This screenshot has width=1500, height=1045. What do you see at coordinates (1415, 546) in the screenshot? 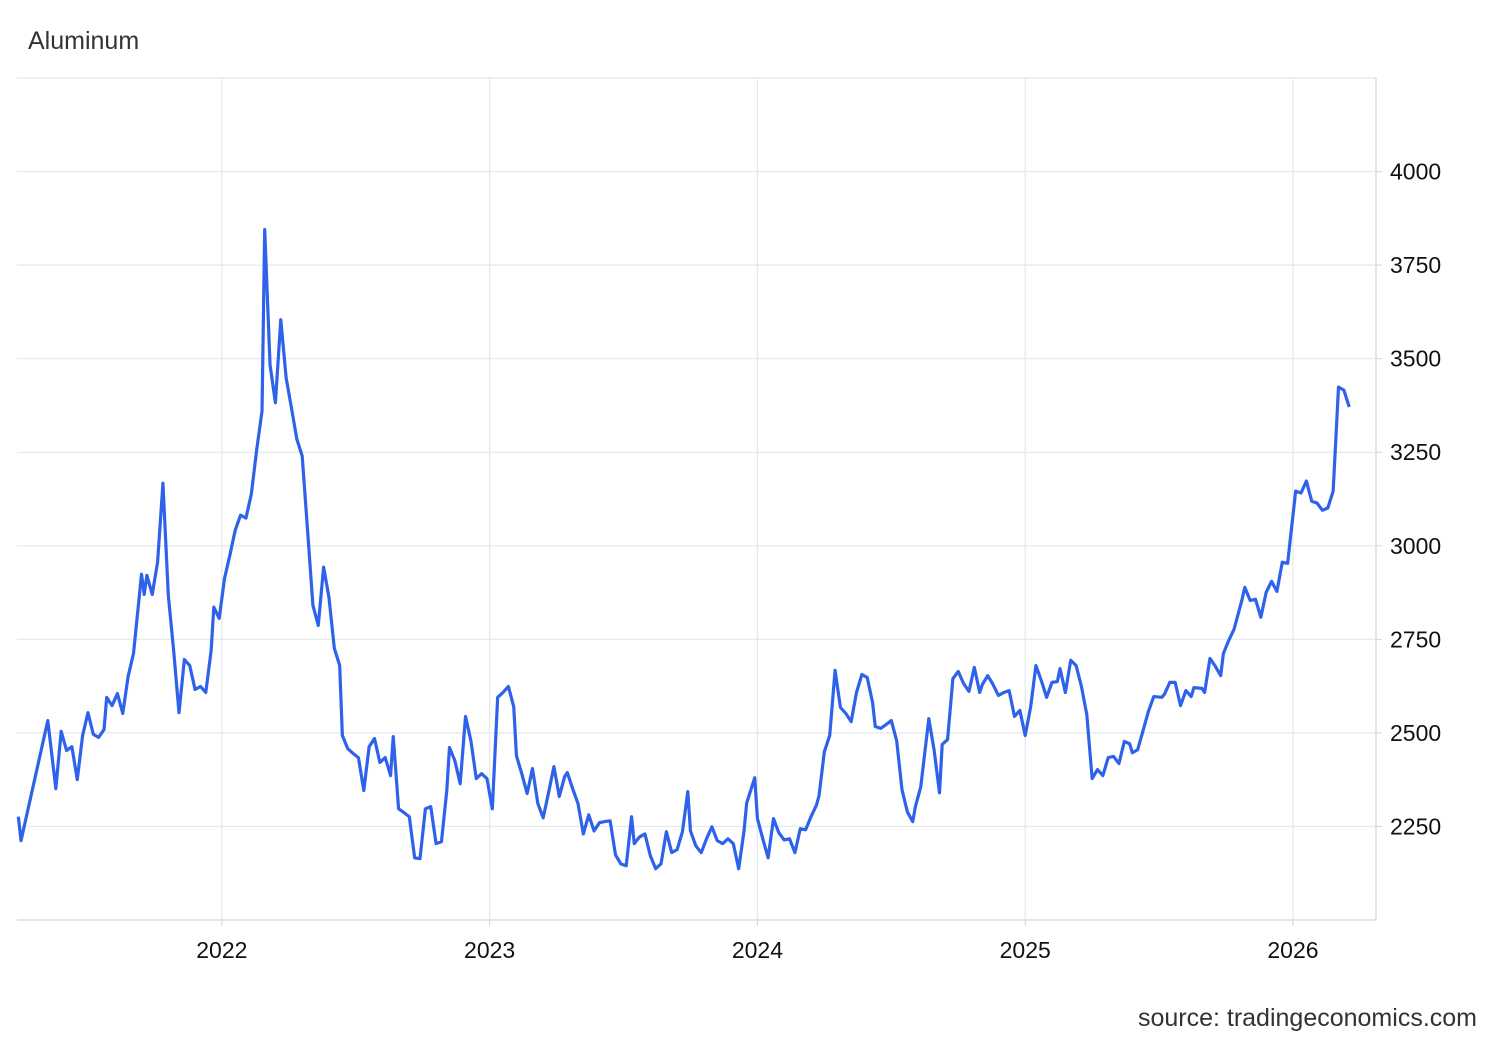
I see `y-tick-label: 3000` at bounding box center [1415, 546].